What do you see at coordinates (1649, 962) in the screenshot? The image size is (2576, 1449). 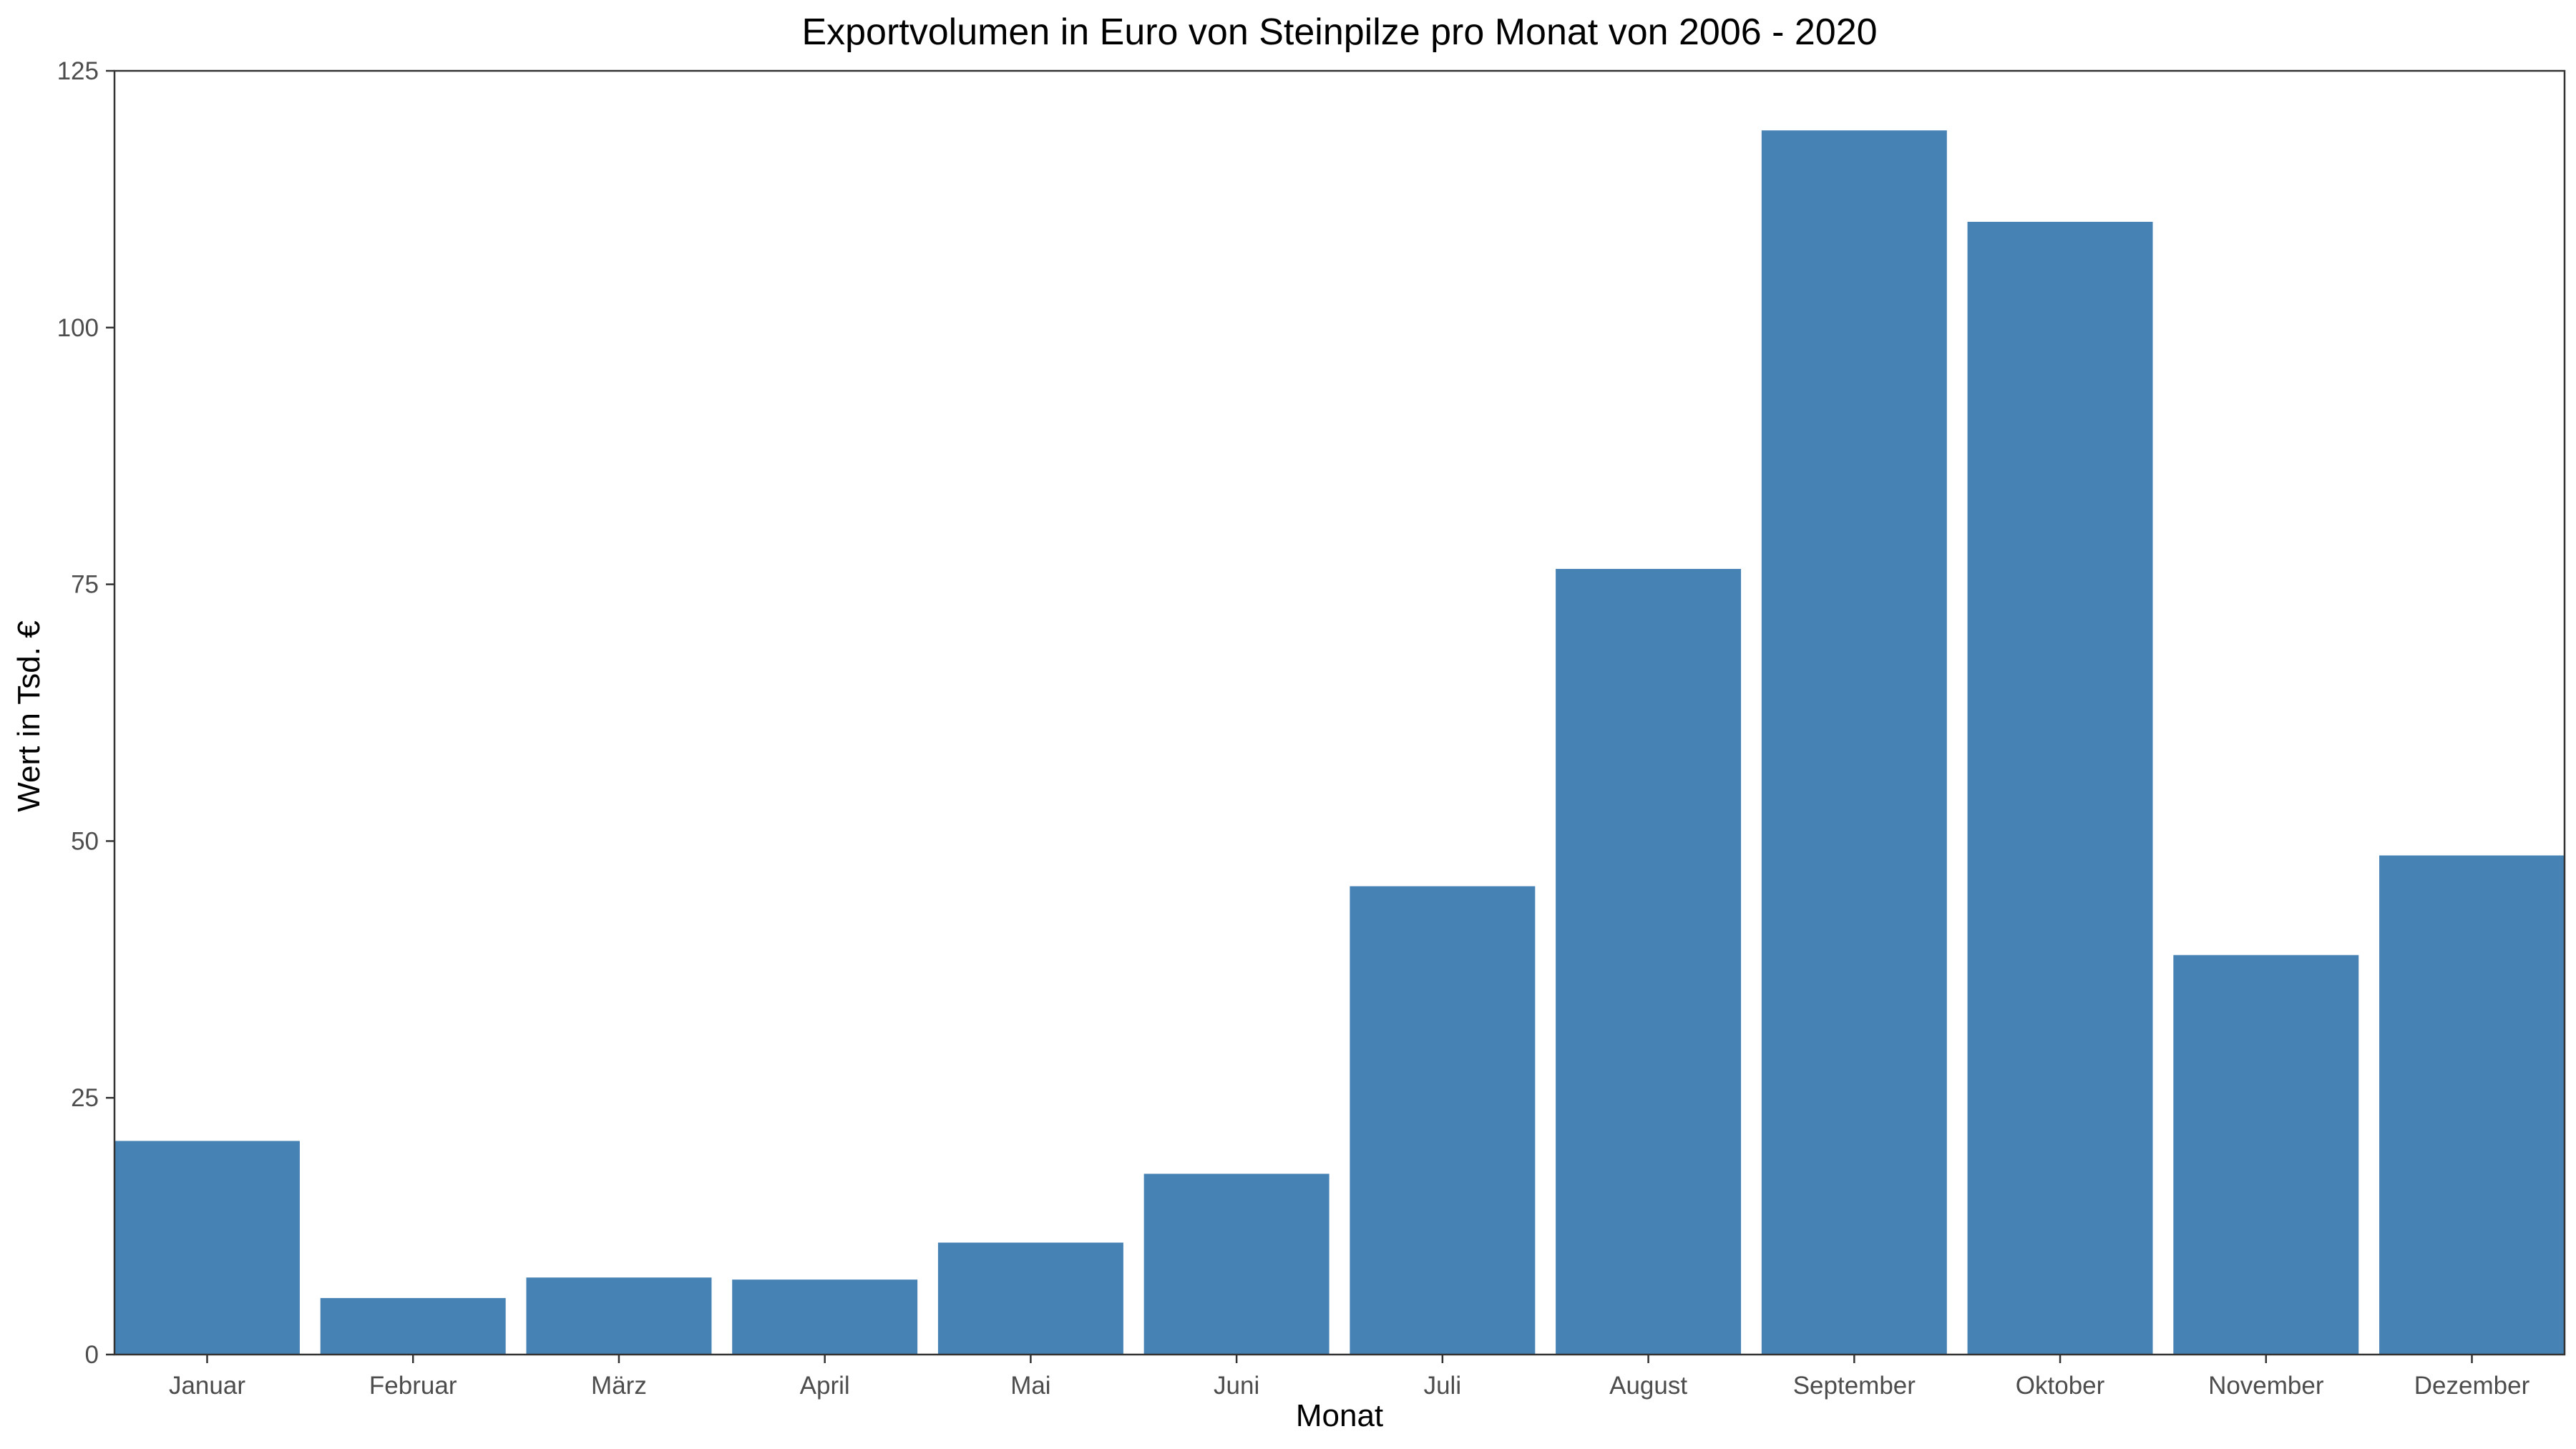 I see `bar-august` at bounding box center [1649, 962].